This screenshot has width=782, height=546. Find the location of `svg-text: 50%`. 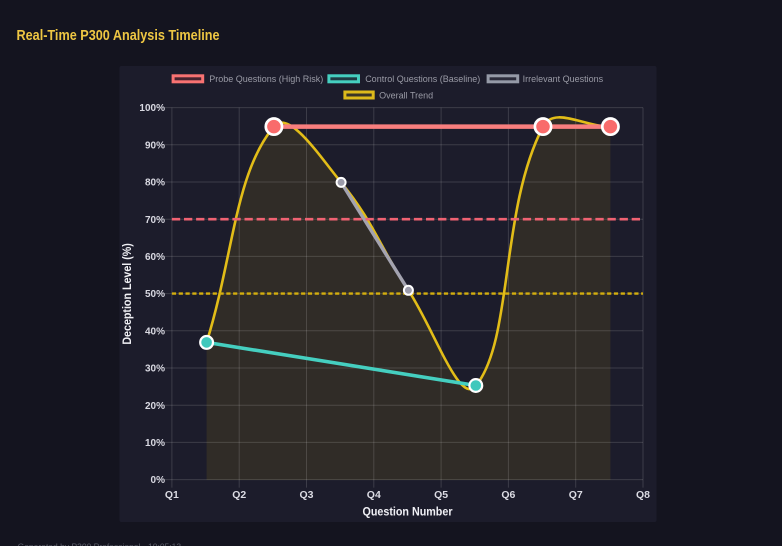

svg-text: 50% is located at coordinates (155, 294).